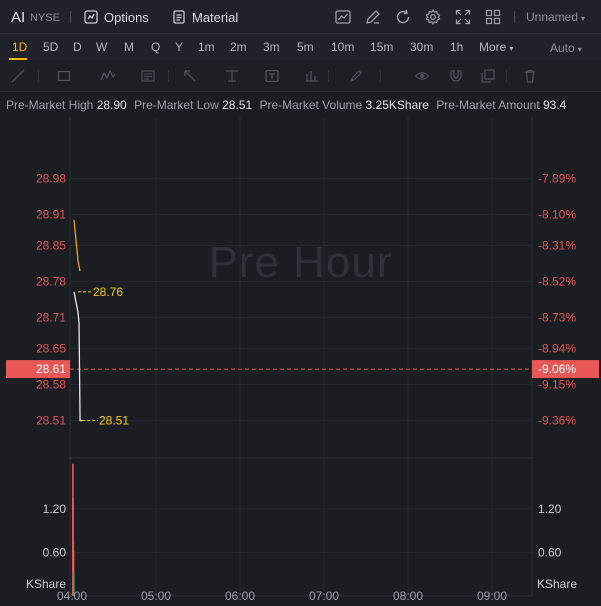 This screenshot has width=601, height=606. Describe the element at coordinates (77, 47) in the screenshot. I see `period-tab-d: D` at that location.